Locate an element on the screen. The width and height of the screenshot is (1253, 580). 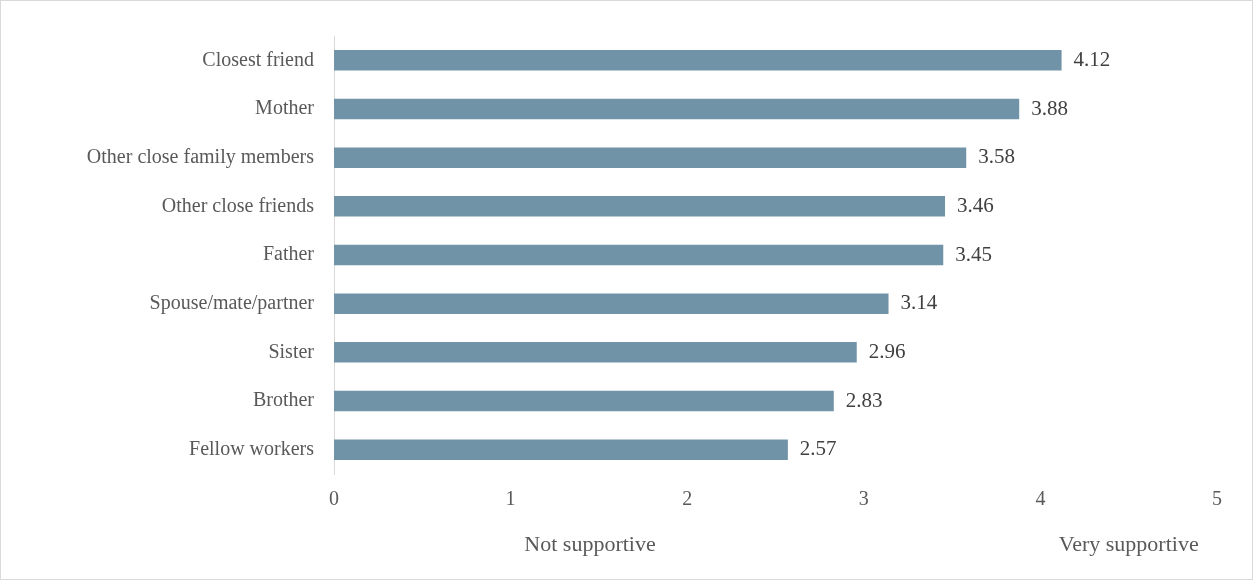
data-label: 3.88 is located at coordinates (1049, 107).